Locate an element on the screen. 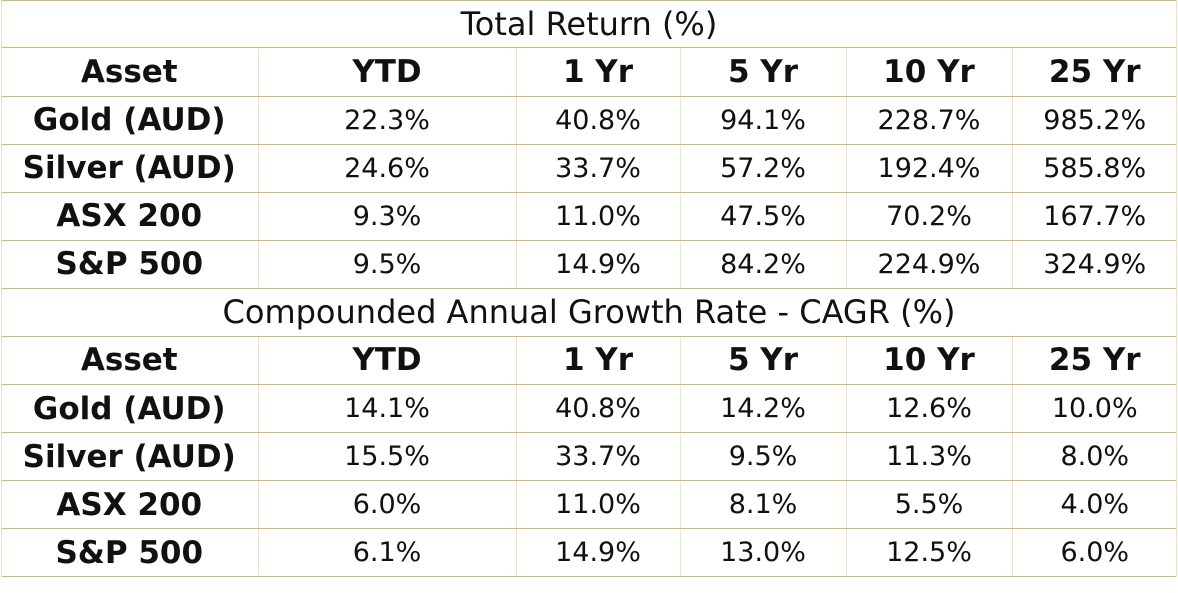 This screenshot has width=1178, height=593. value-cell: 57.2% is located at coordinates (763, 168).